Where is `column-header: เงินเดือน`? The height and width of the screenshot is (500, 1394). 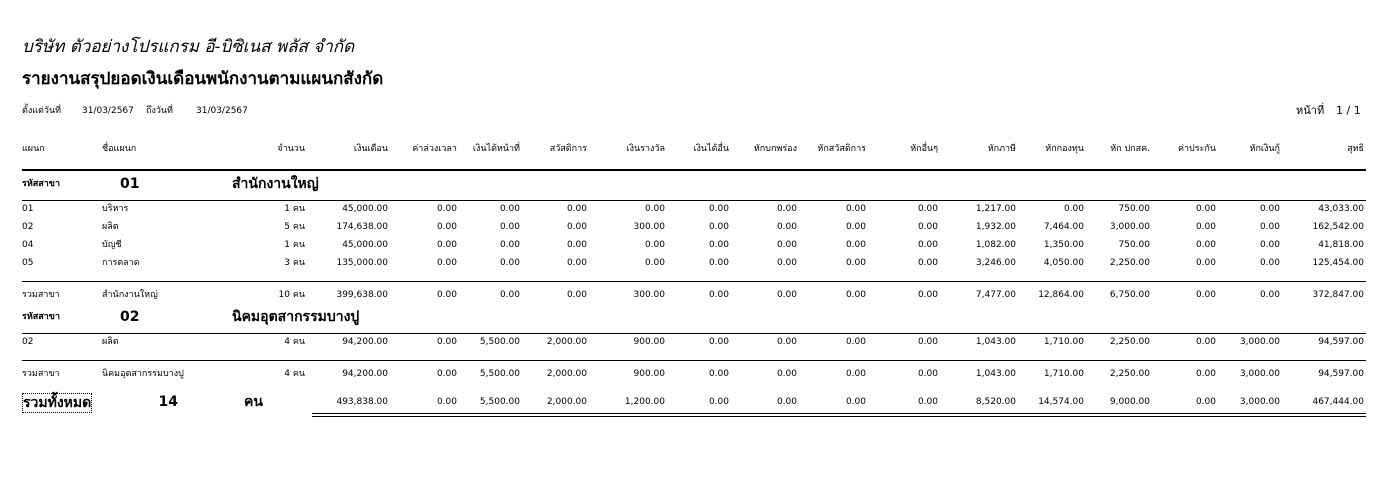
column-header: เงินเดือน is located at coordinates (370, 149).